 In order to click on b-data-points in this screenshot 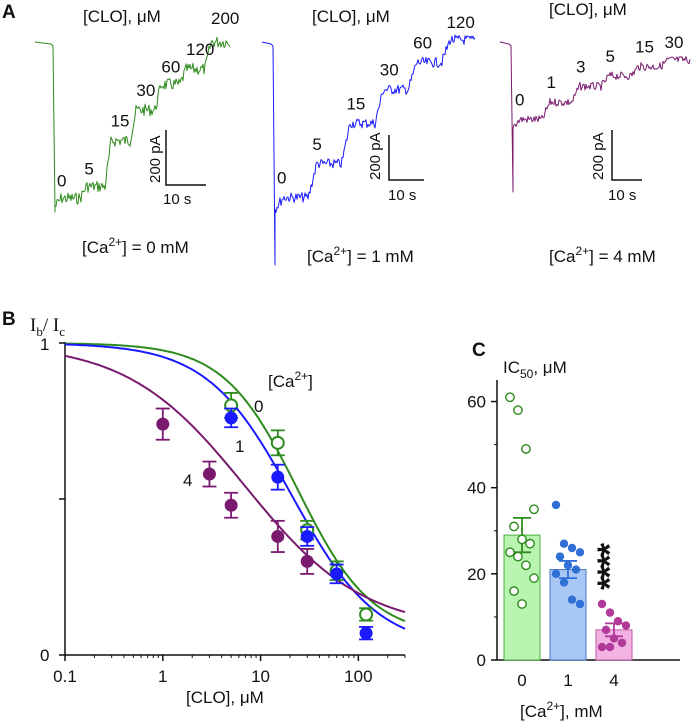, I will do `click(264, 516)`.